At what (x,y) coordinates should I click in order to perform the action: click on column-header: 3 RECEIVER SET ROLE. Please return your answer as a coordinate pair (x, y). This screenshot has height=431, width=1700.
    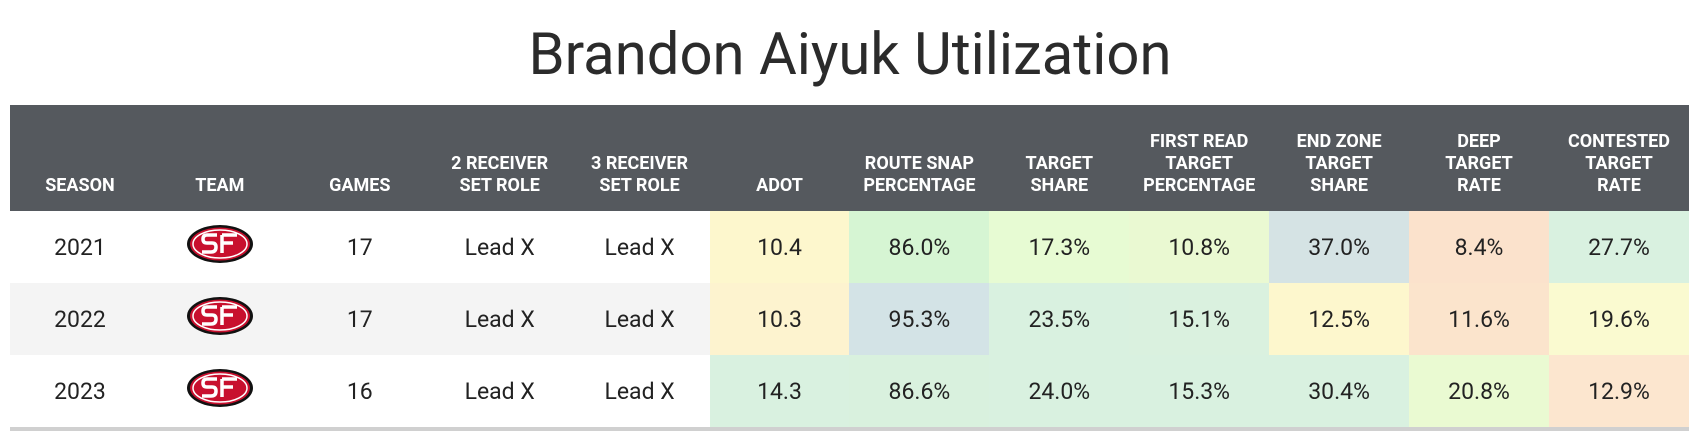
    Looking at the image, I should click on (639, 158).